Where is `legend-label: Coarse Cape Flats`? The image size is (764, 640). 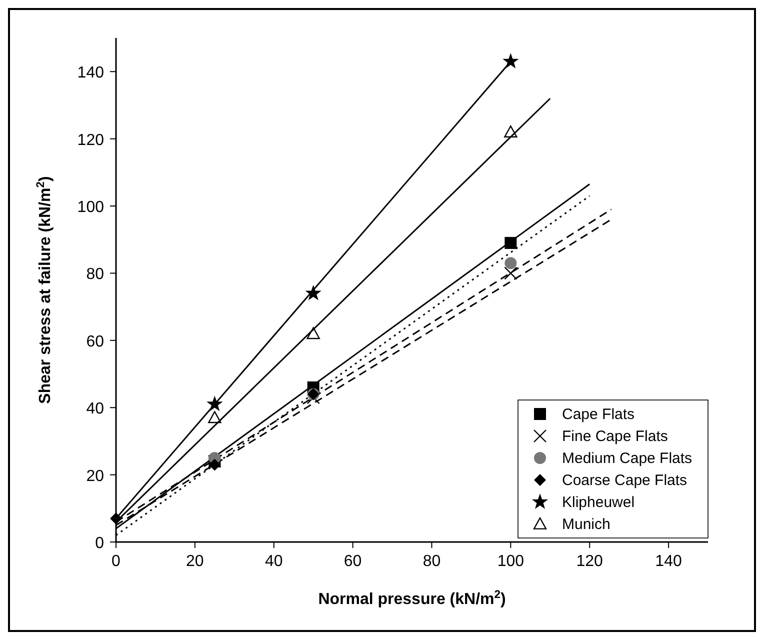
legend-label: Coarse Cape Flats is located at coordinates (625, 480).